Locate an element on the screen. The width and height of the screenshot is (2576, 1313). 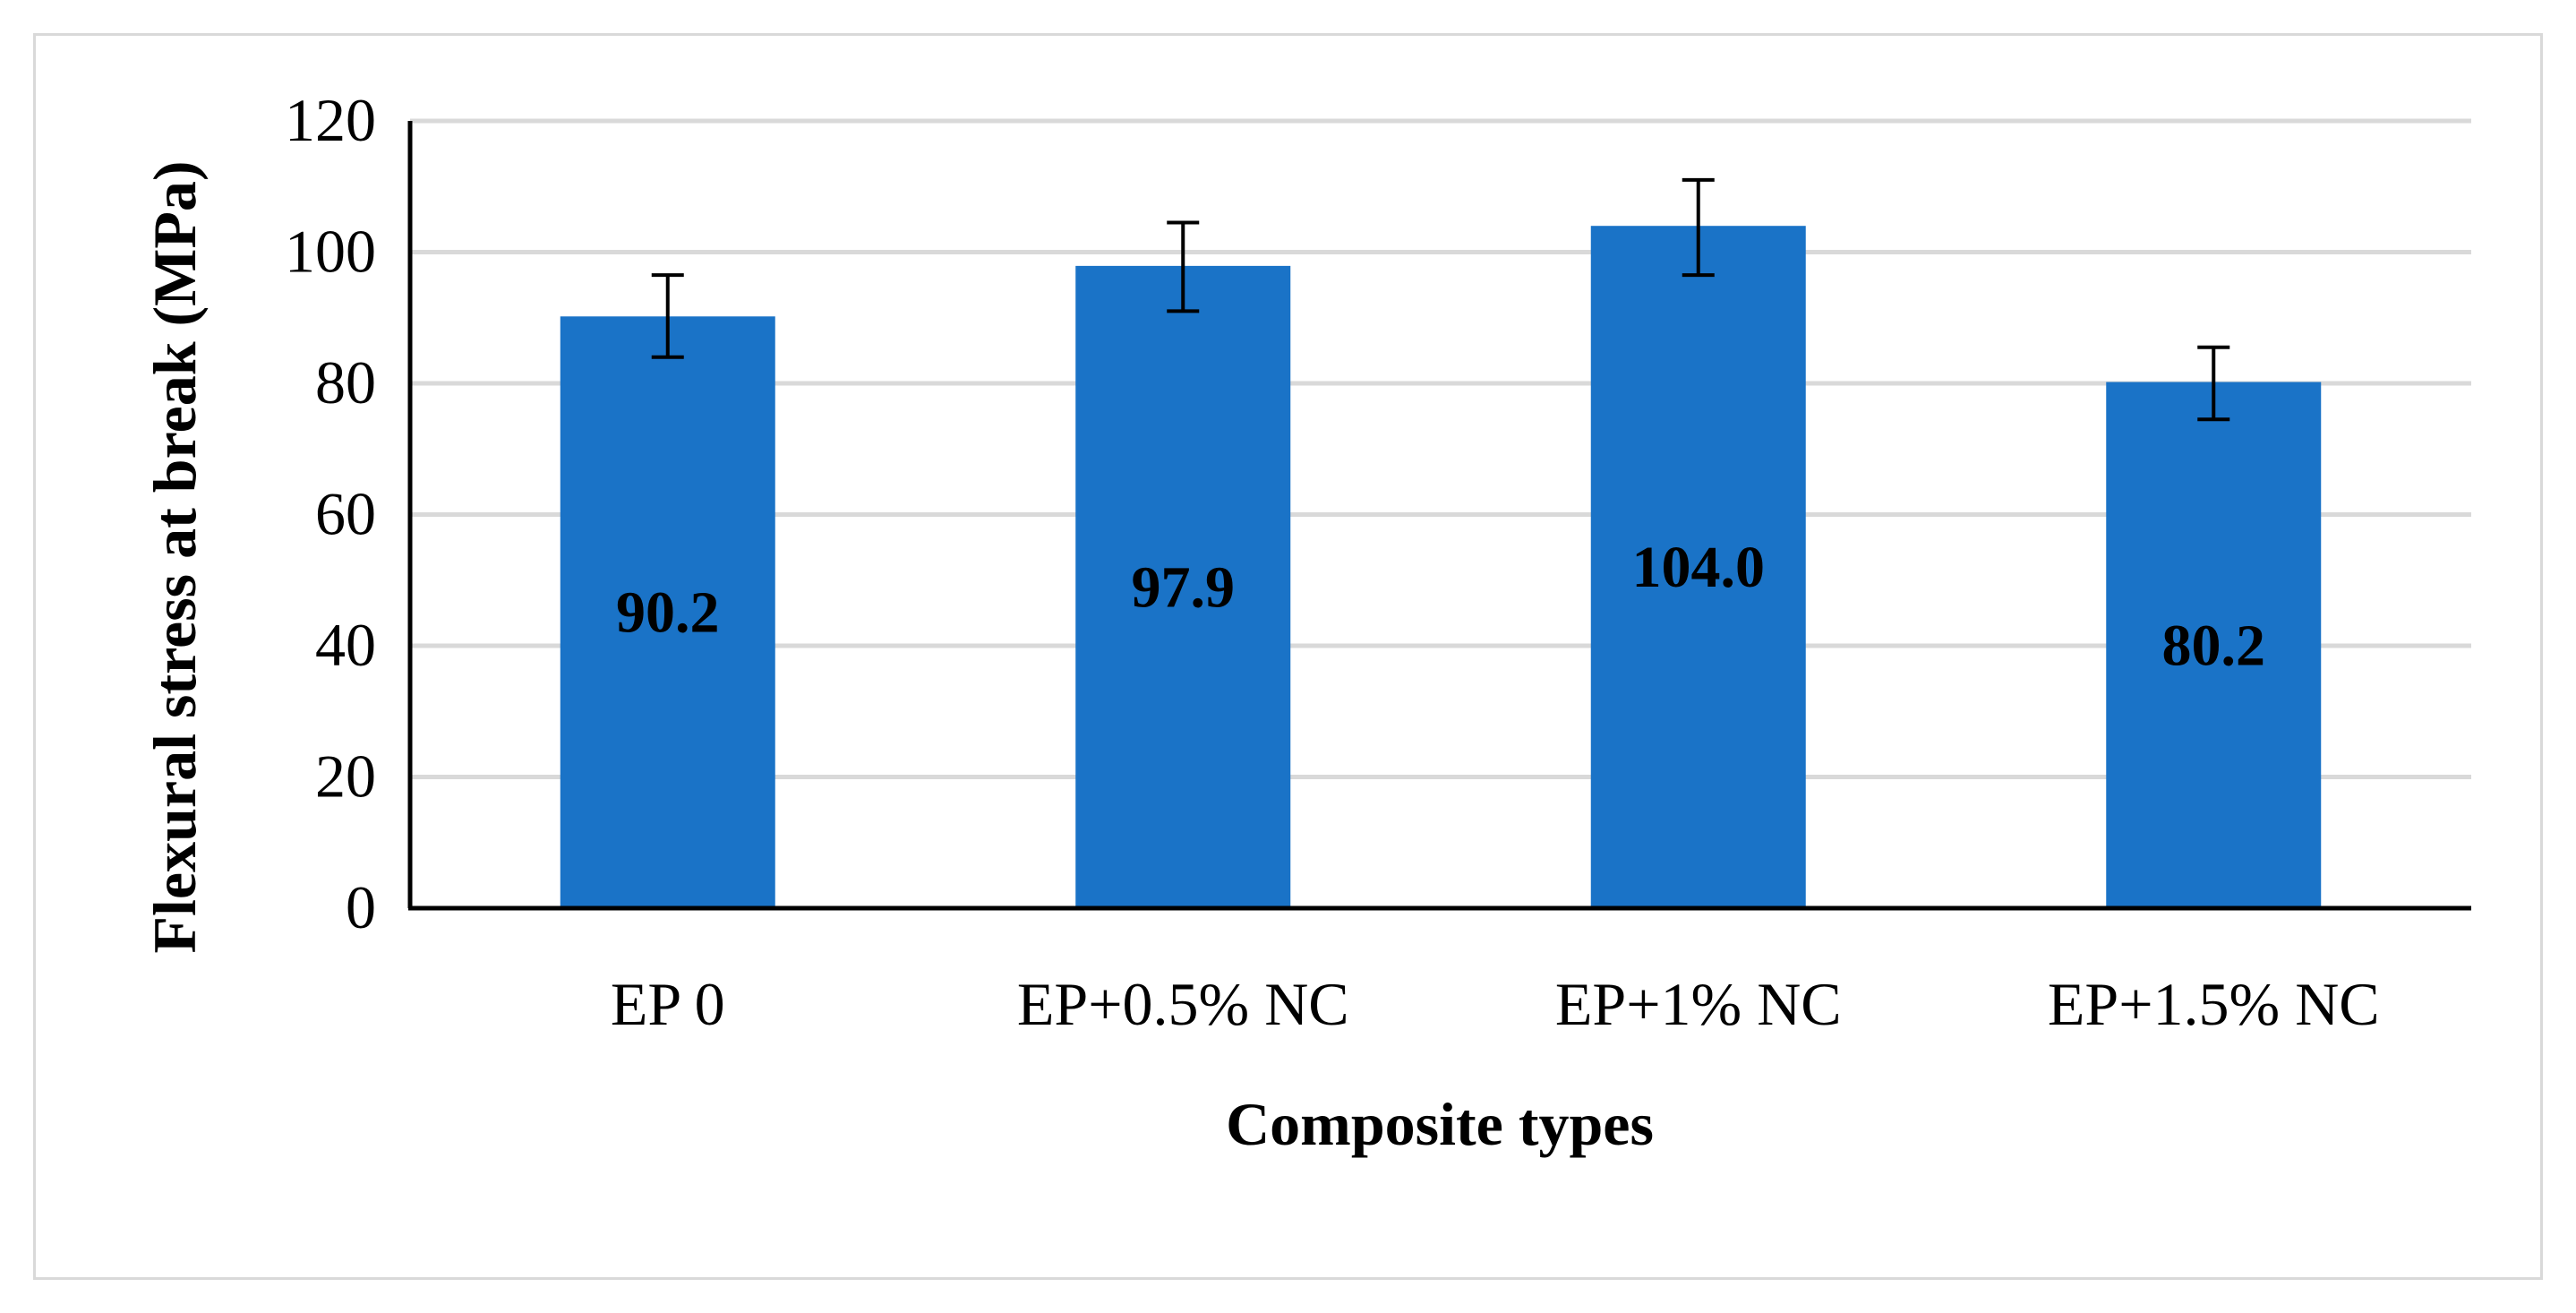
x-tick-label: EP+1.5% NC is located at coordinates (2214, 1004).